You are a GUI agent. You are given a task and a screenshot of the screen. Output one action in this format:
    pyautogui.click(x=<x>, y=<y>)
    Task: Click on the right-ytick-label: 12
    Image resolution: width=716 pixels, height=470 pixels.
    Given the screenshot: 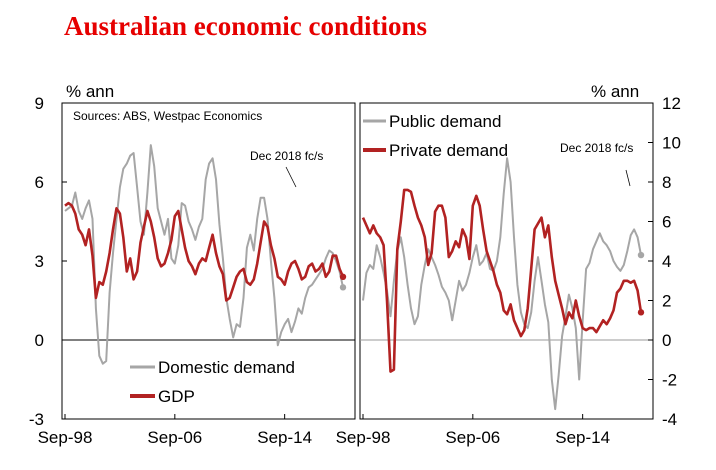 What is the action you would take?
    pyautogui.click(x=671, y=103)
    